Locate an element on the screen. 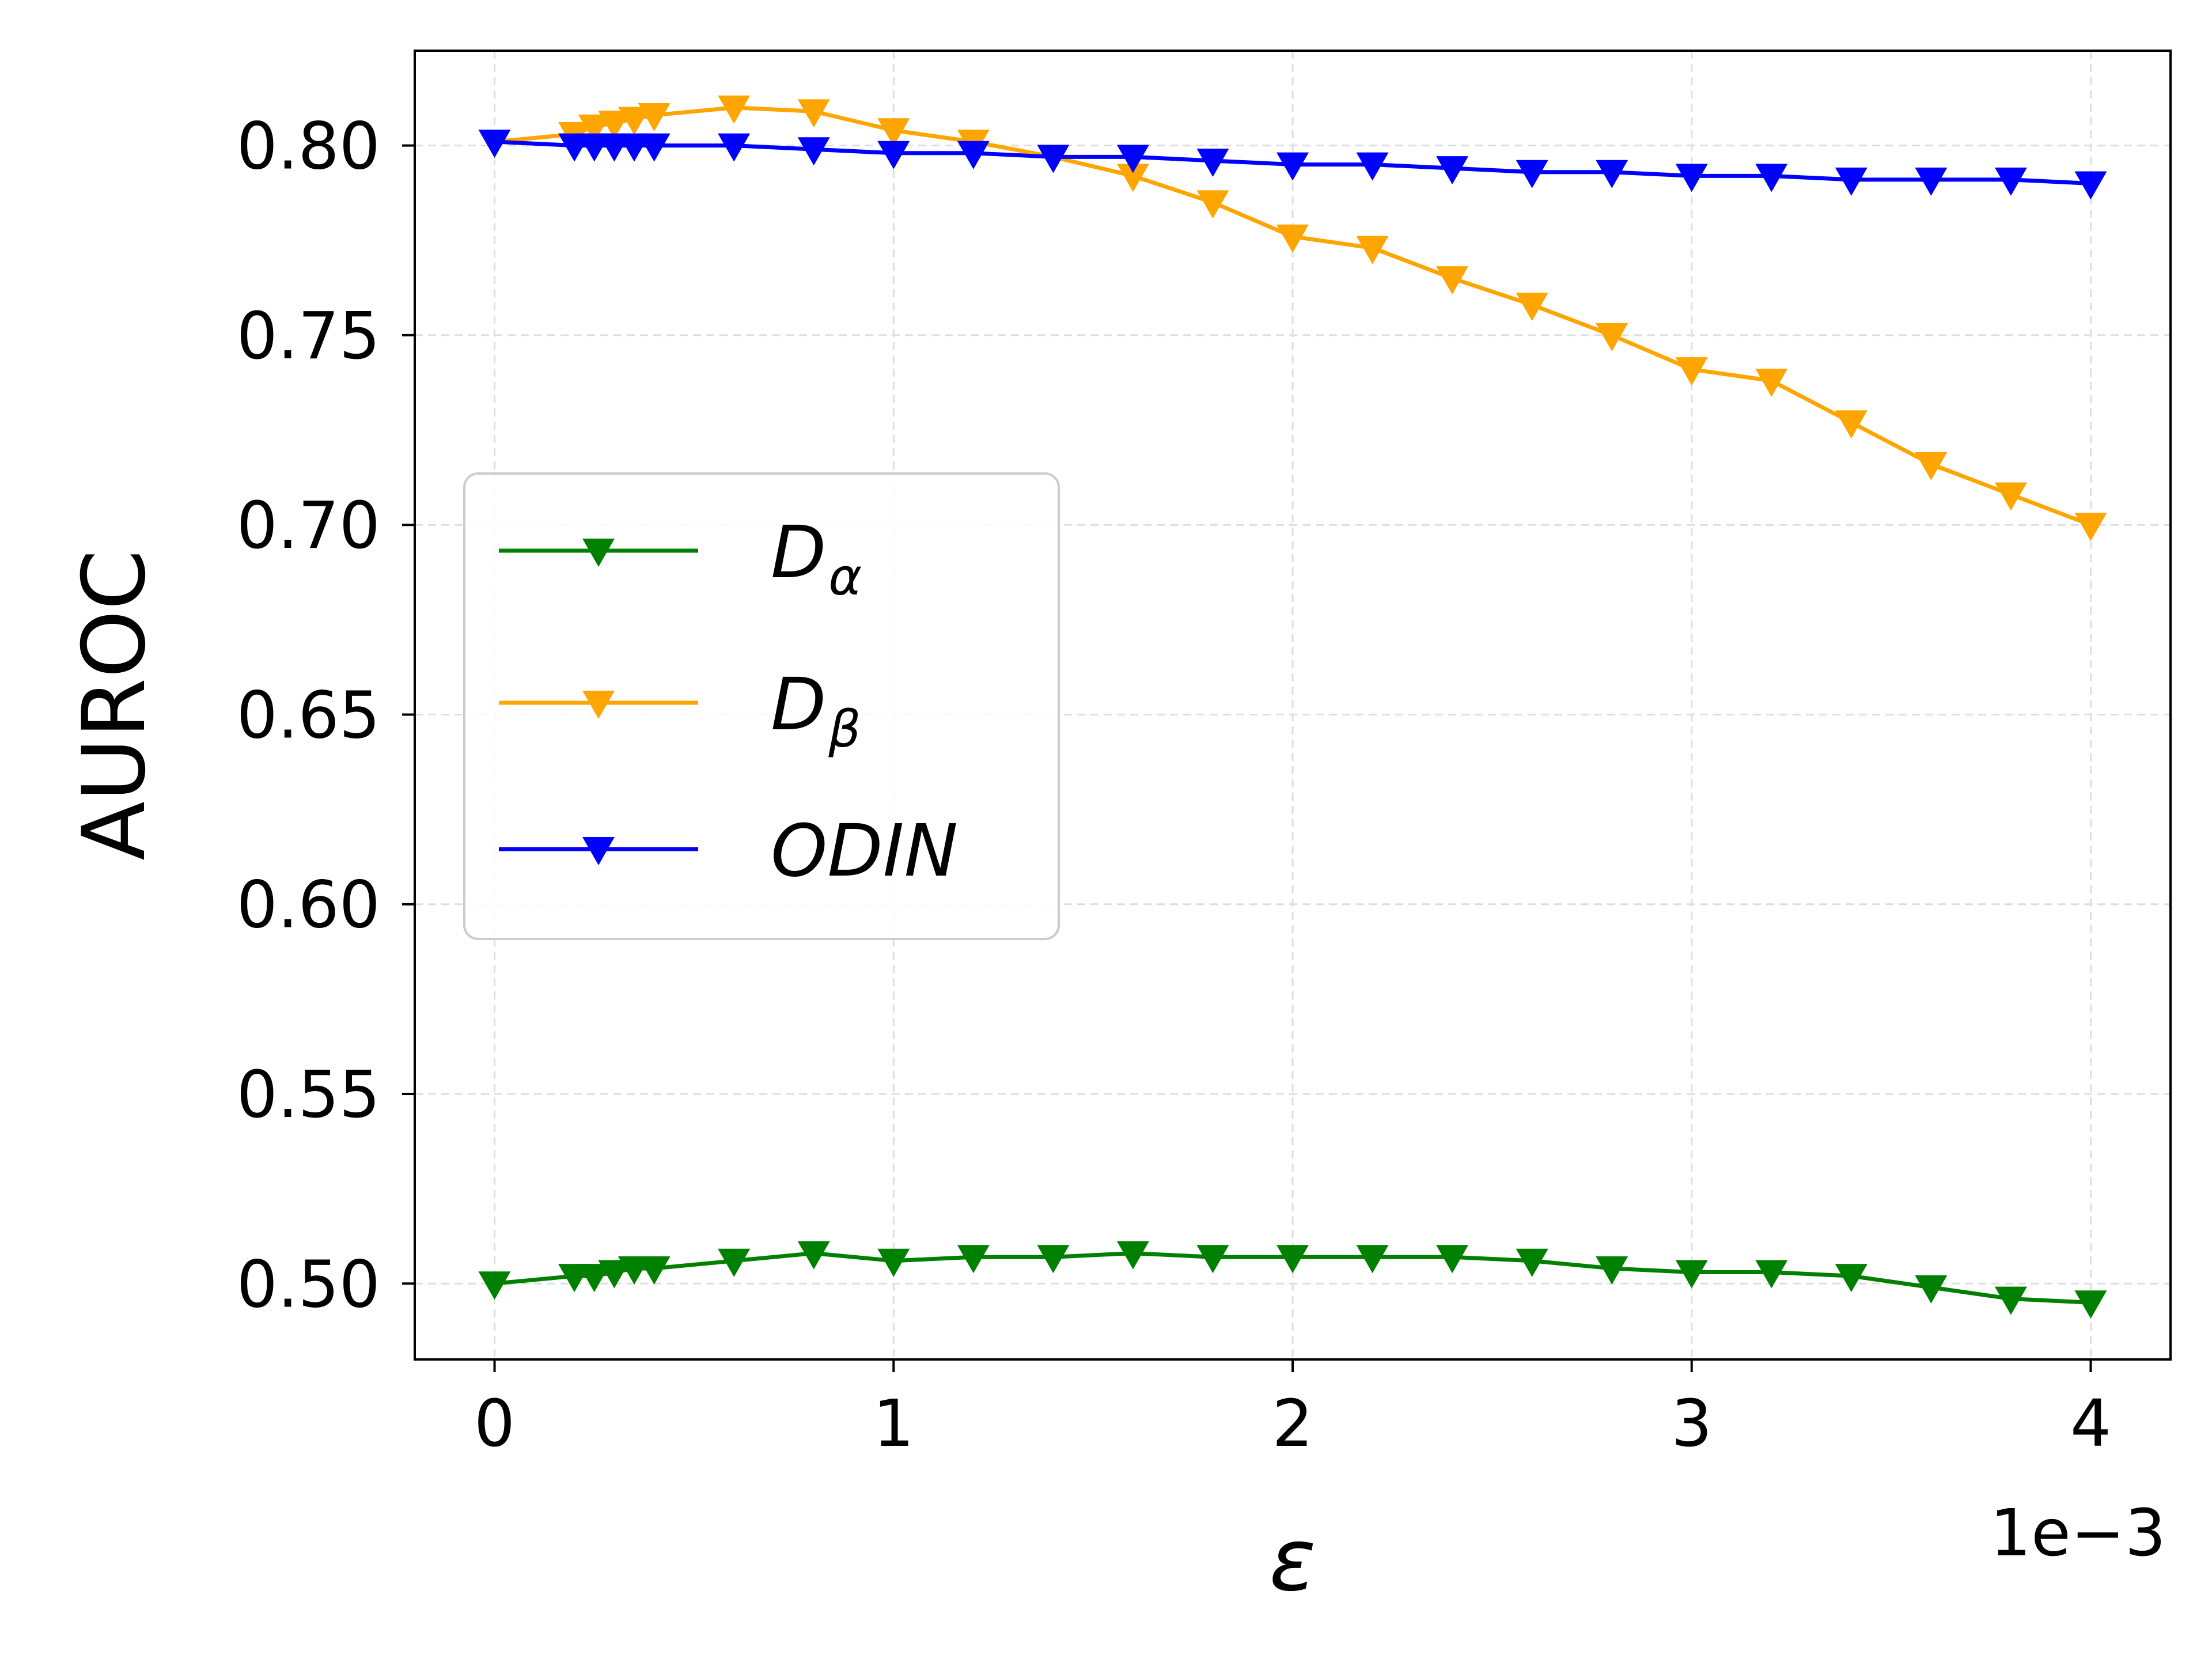 This screenshot has height=1659, width=2212. x-tick-label: 4 is located at coordinates (2090, 1424).